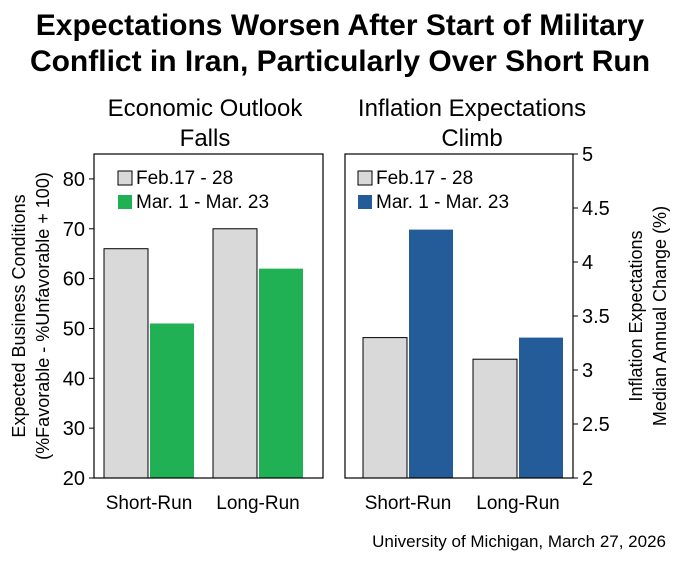 This screenshot has height=562, width=680. Describe the element at coordinates (385, 408) in the screenshot. I see `bar-panel2-short-run-series1` at that location.